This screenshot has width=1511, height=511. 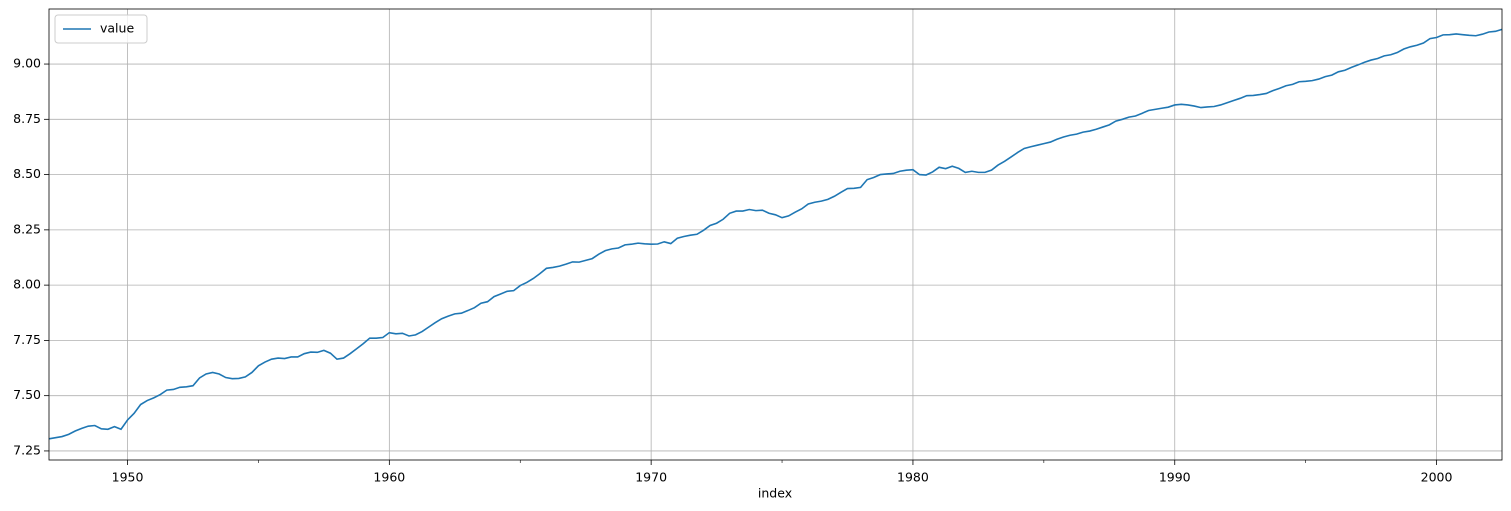 What do you see at coordinates (27, 339) in the screenshot?
I see `y-tick-label: 7.75` at bounding box center [27, 339].